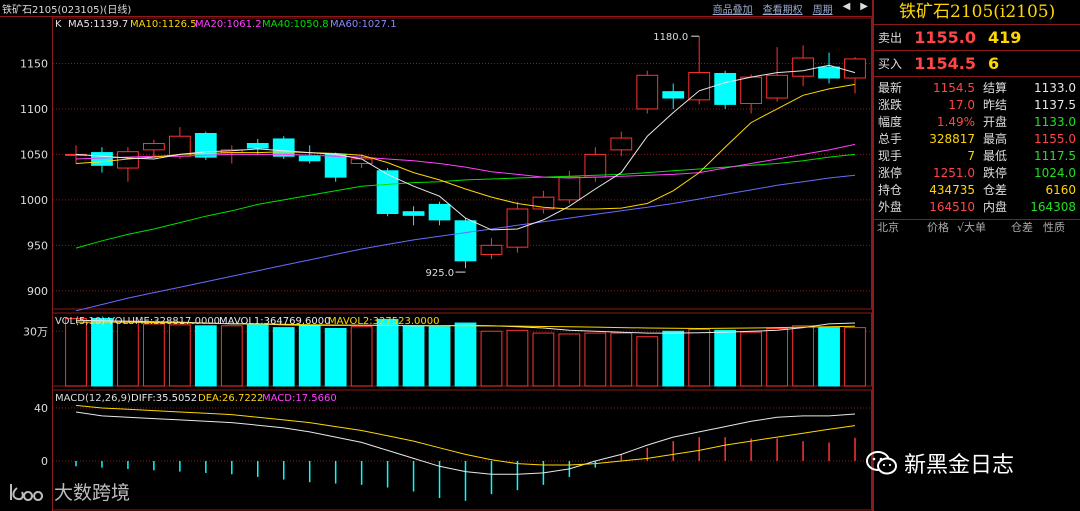 The height and width of the screenshot is (511, 1080). What do you see at coordinates (164, 398) in the screenshot?
I see `legend-diff: DIFF:35.5052` at bounding box center [164, 398].